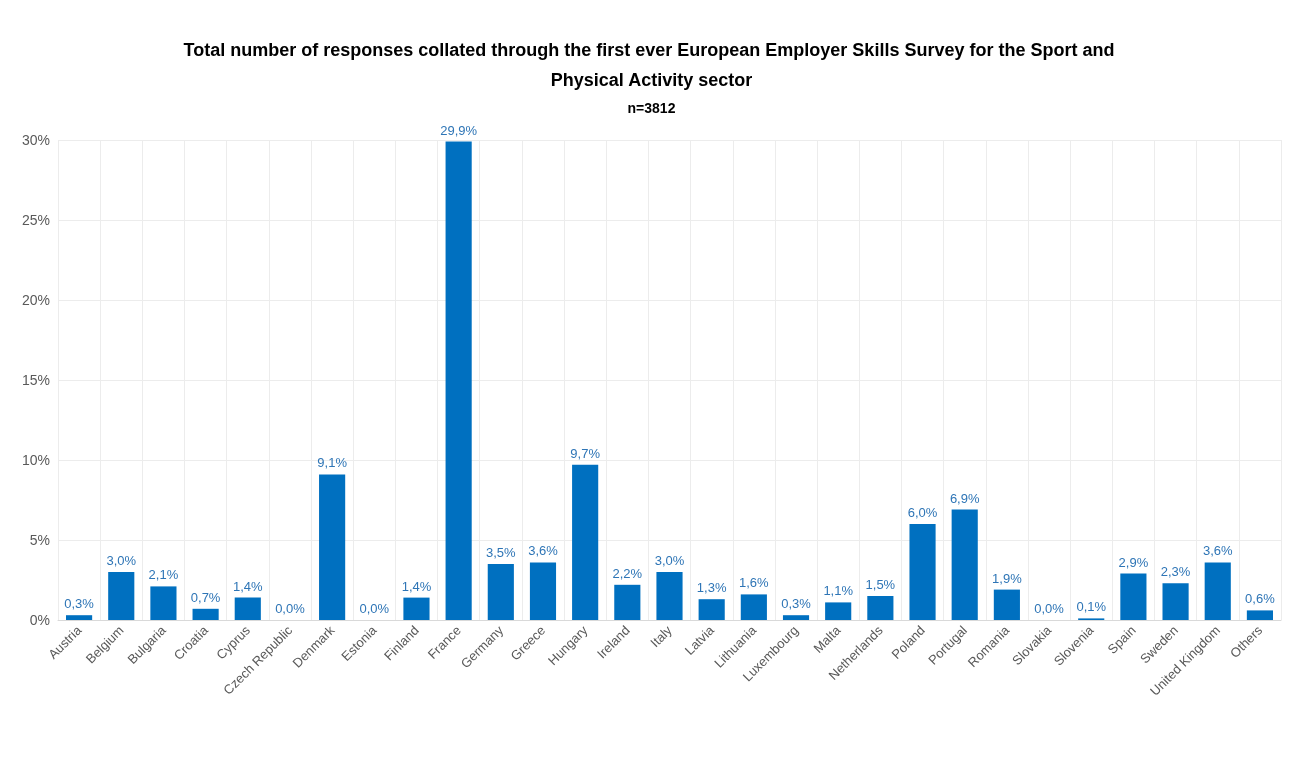 This screenshot has height=758, width=1303. What do you see at coordinates (651, 65) in the screenshot?
I see `chart-title: Total number of responses collated through the first ever European Employer Skills Survey for the Sport and Physical Activity sector` at bounding box center [651, 65].